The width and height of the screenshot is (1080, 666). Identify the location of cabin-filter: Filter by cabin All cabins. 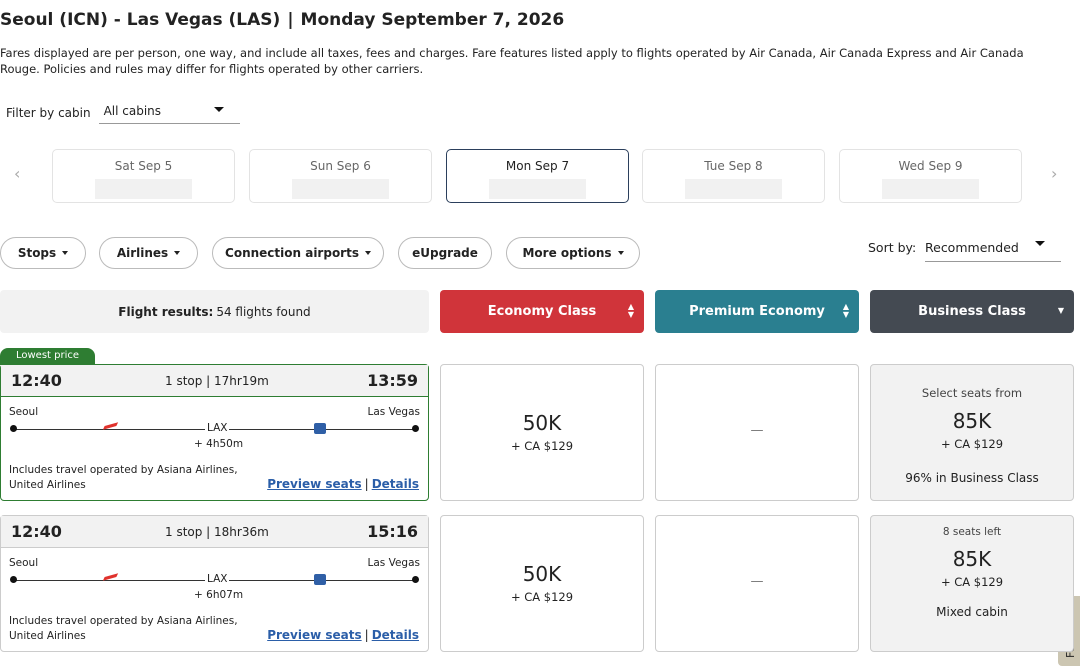
(123, 113).